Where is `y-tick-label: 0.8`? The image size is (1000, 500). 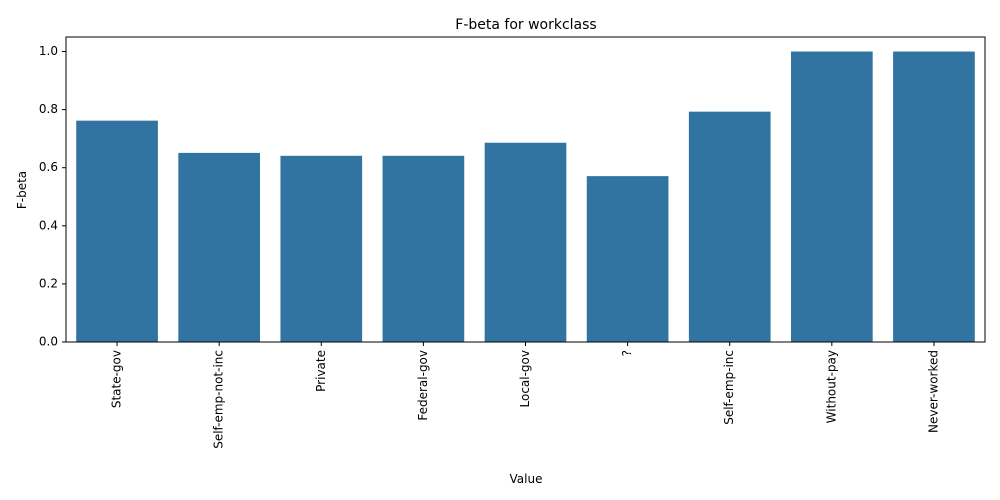
y-tick-label: 0.8 is located at coordinates (48, 109).